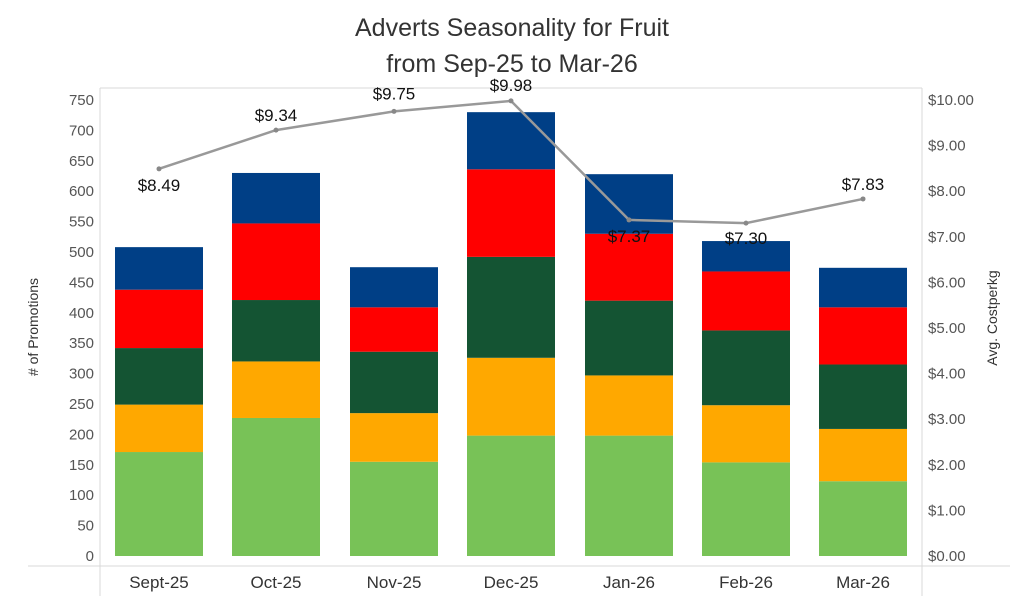 The width and height of the screenshot is (1024, 614). What do you see at coordinates (511, 85) in the screenshot?
I see `cost-data-label: $9.98` at bounding box center [511, 85].